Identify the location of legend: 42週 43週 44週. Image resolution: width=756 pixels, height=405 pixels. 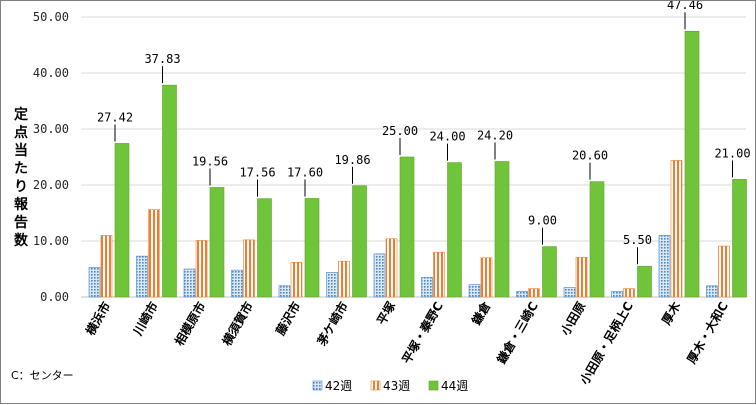
(390, 386).